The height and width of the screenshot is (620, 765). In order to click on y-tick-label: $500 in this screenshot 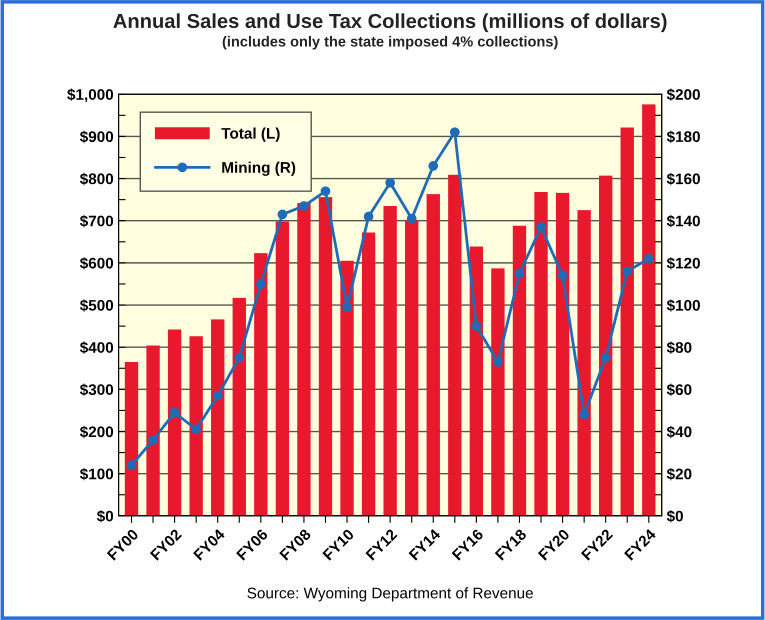, I will do `click(97, 305)`.